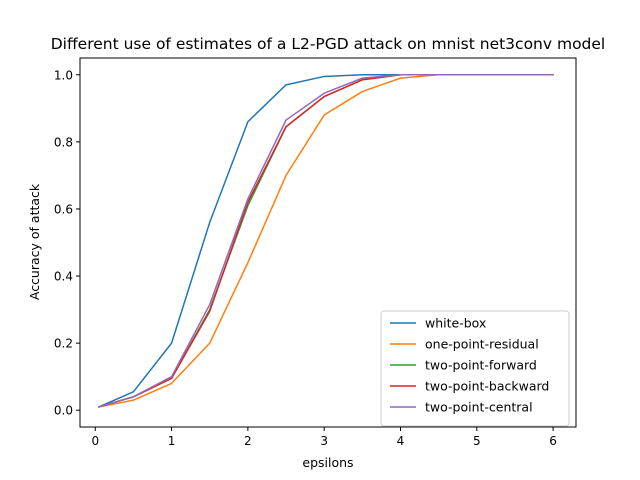 The image size is (640, 480). What do you see at coordinates (481, 365) in the screenshot?
I see `legend-label: two-point-forward` at bounding box center [481, 365].